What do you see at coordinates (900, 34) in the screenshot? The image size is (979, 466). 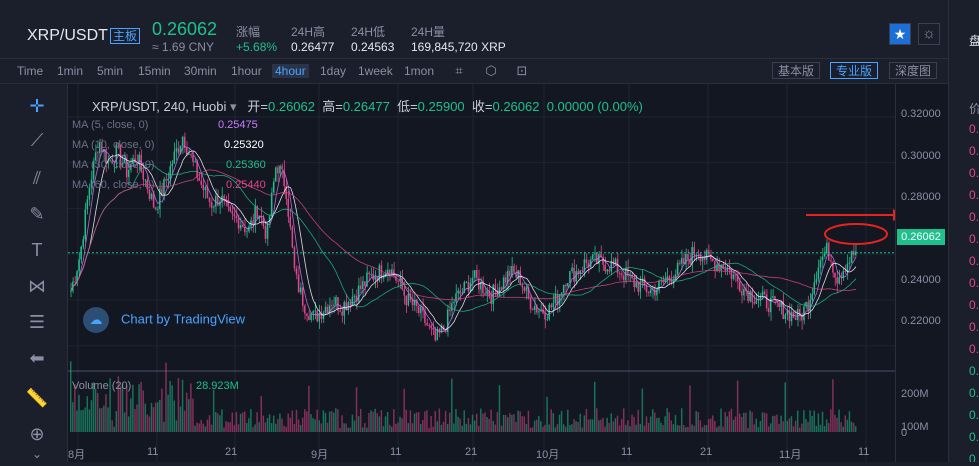 I see `favorite-star-icon: ★` at bounding box center [900, 34].